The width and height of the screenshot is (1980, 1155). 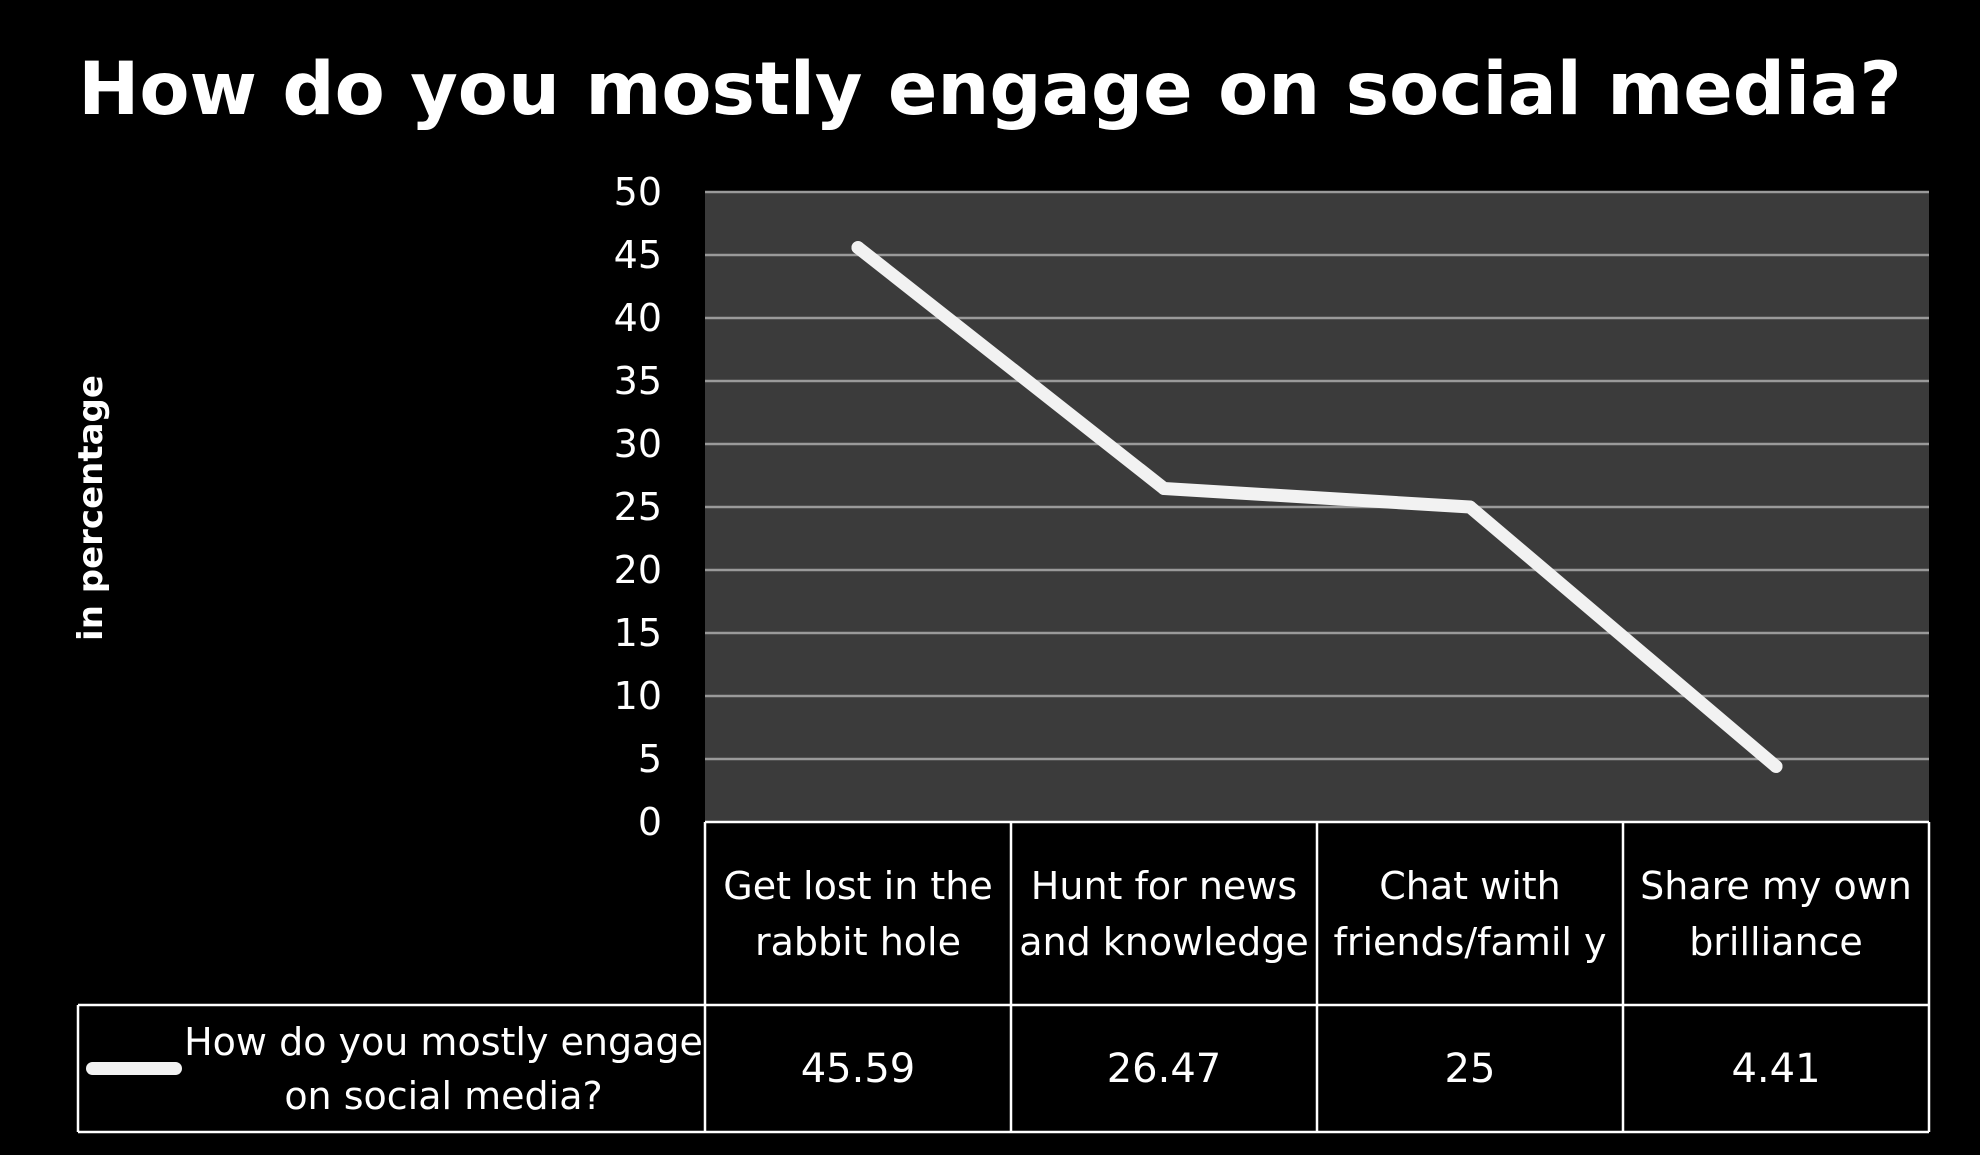 I want to click on category-label: Chat with friends/famil y, so click(x=1470, y=913).